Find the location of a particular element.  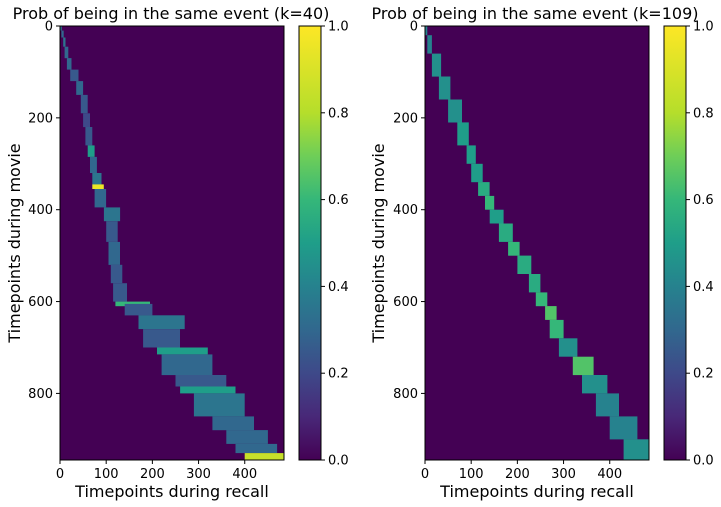

left-y-tick-label: 800 is located at coordinates (40, 394).